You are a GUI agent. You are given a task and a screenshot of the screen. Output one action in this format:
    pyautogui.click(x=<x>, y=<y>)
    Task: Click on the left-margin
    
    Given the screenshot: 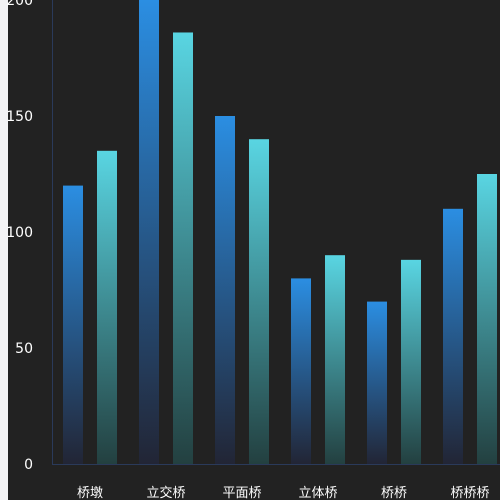 What is the action you would take?
    pyautogui.click(x=4, y=250)
    